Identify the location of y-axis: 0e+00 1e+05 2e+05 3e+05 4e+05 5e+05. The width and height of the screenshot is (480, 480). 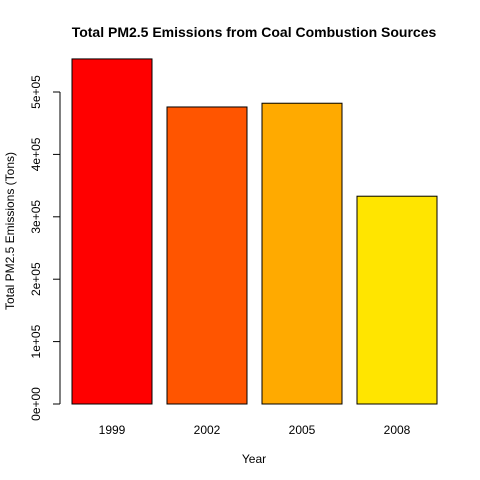
(45, 248).